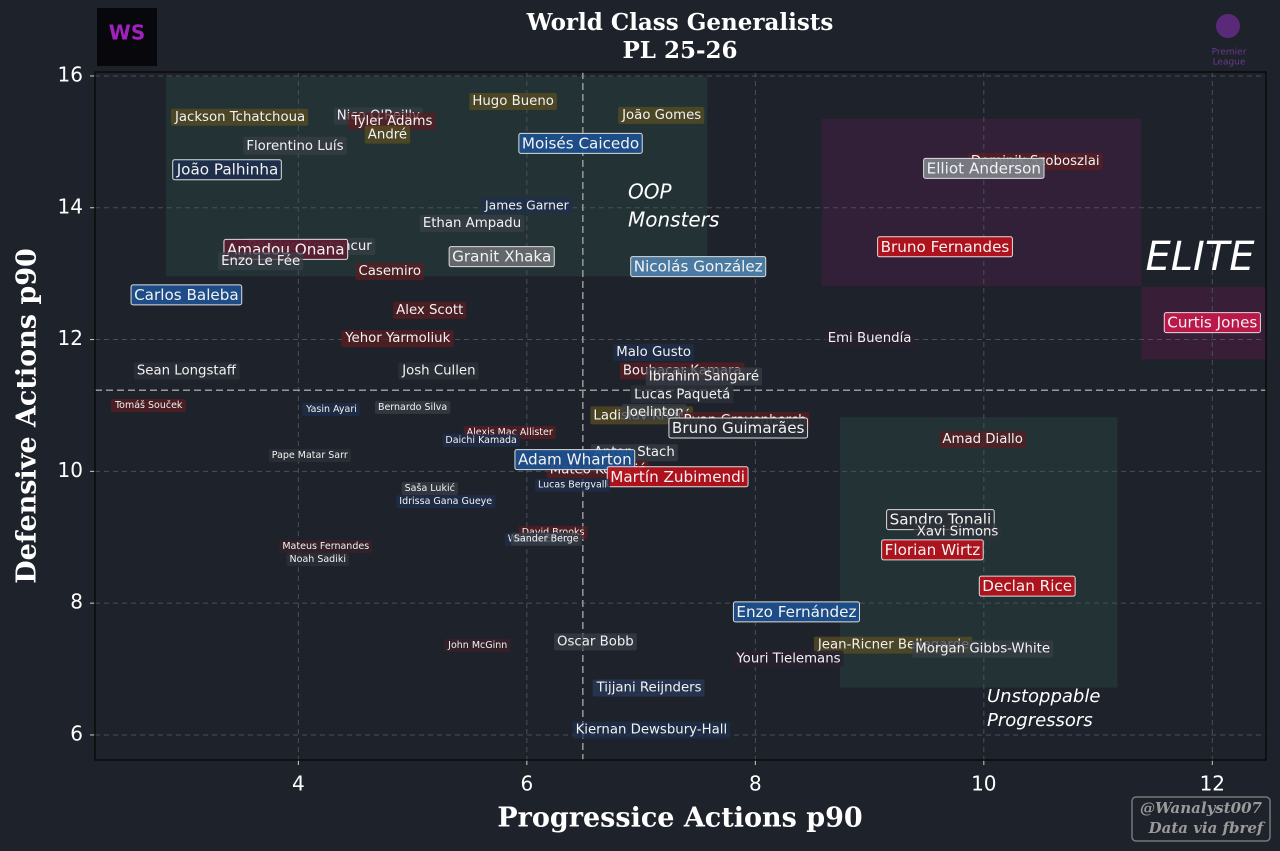 This screenshot has height=851, width=1280. Describe the element at coordinates (527, 205) in the screenshot. I see `player-label: James Garner` at that location.